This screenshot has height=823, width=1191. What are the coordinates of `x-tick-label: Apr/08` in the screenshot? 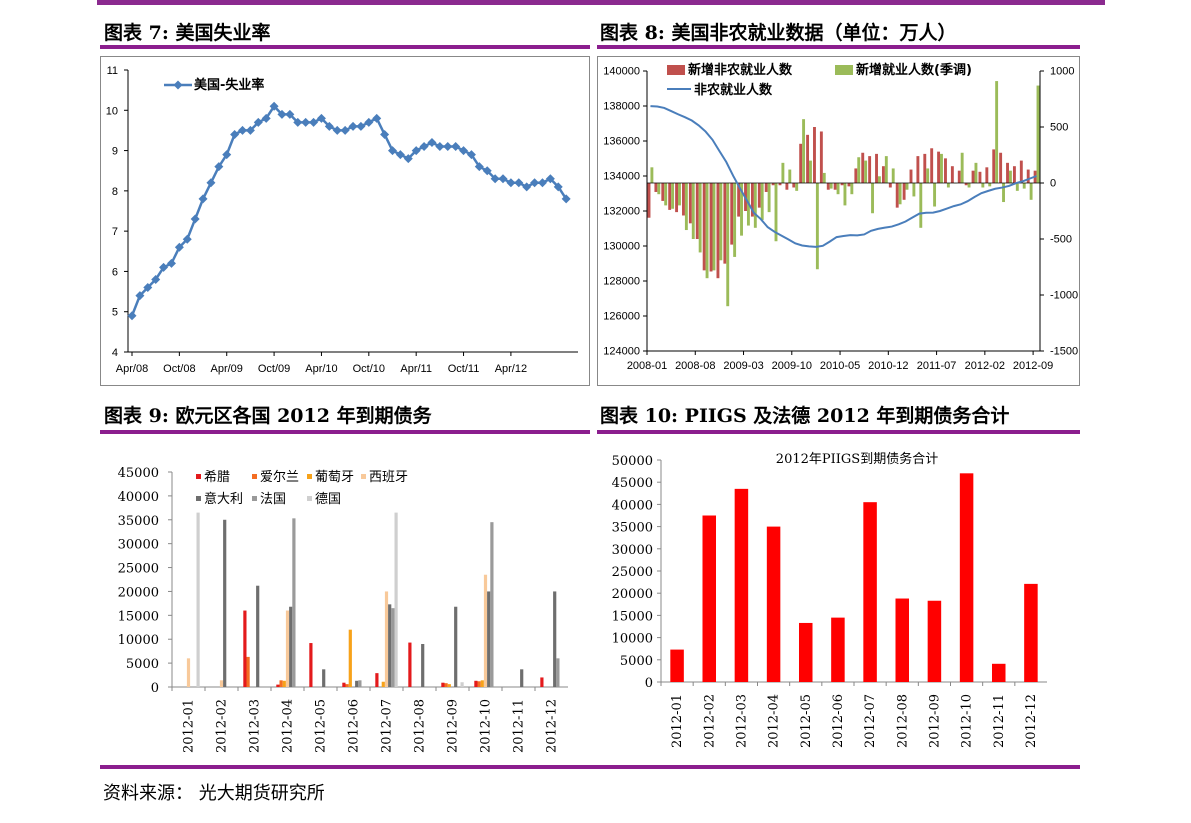 It's located at (132, 369).